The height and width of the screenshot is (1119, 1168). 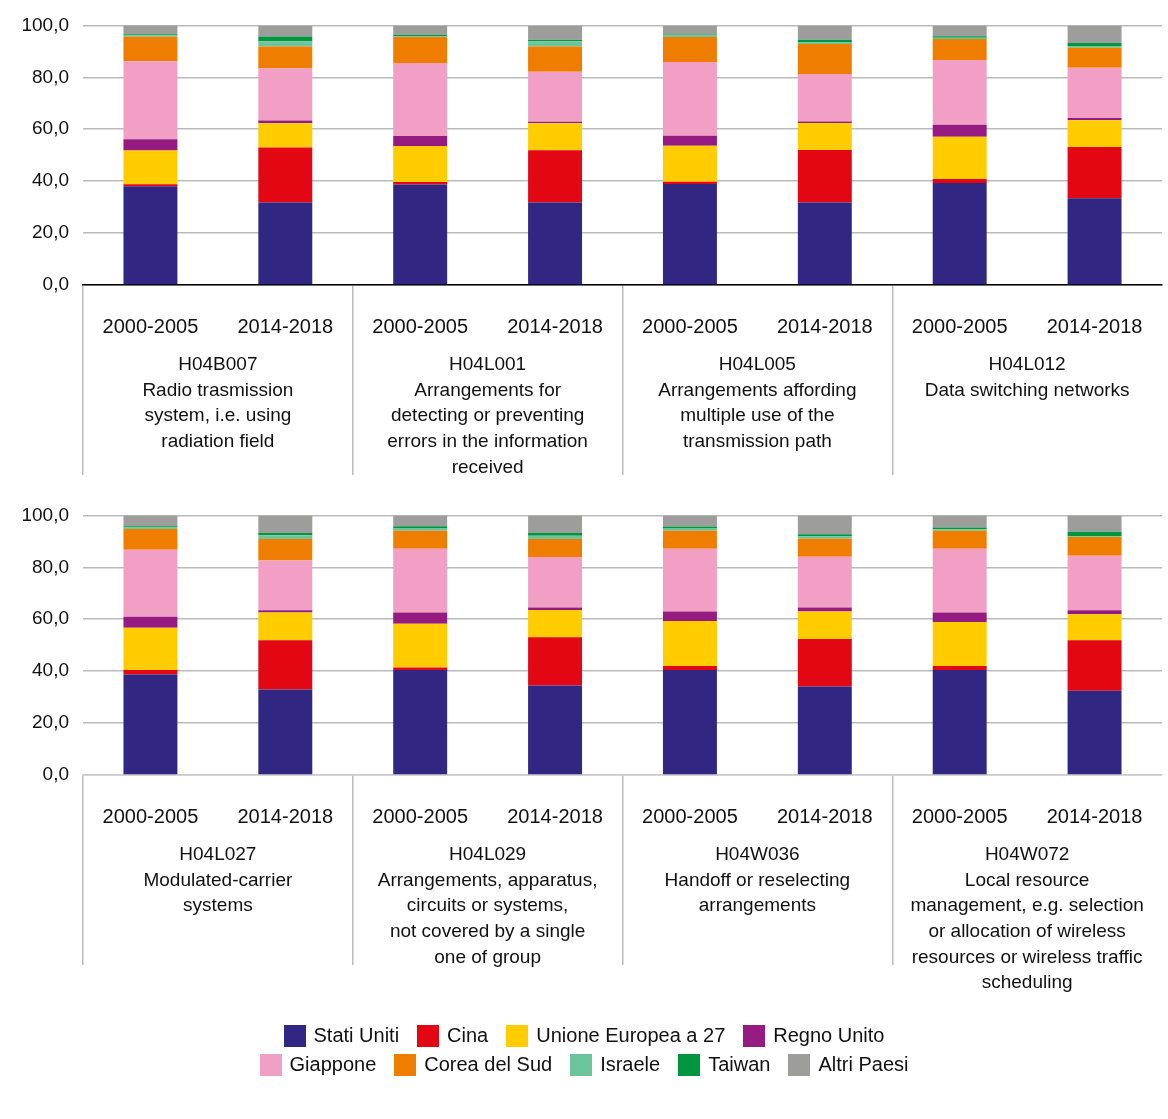 What do you see at coordinates (757, 879) in the screenshot?
I see `text: H04W036 Handoff or reselecting arrangements` at bounding box center [757, 879].